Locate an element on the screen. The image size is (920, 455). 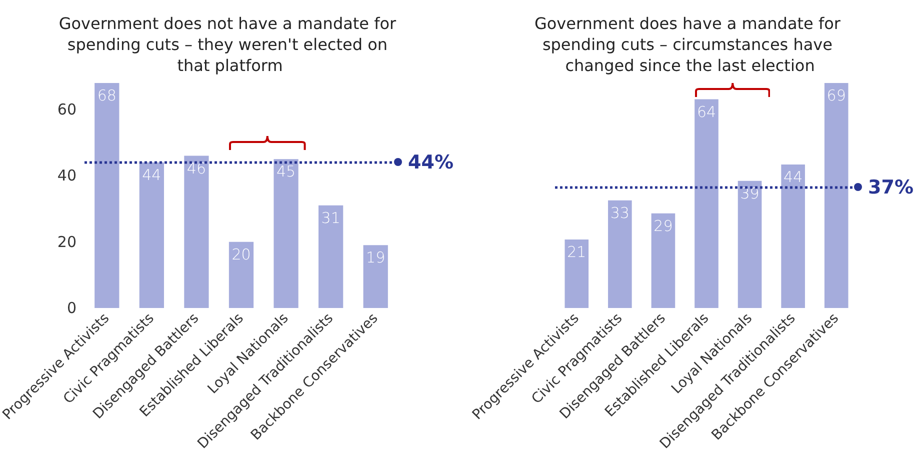
data-label: 19 is located at coordinates (376, 257).